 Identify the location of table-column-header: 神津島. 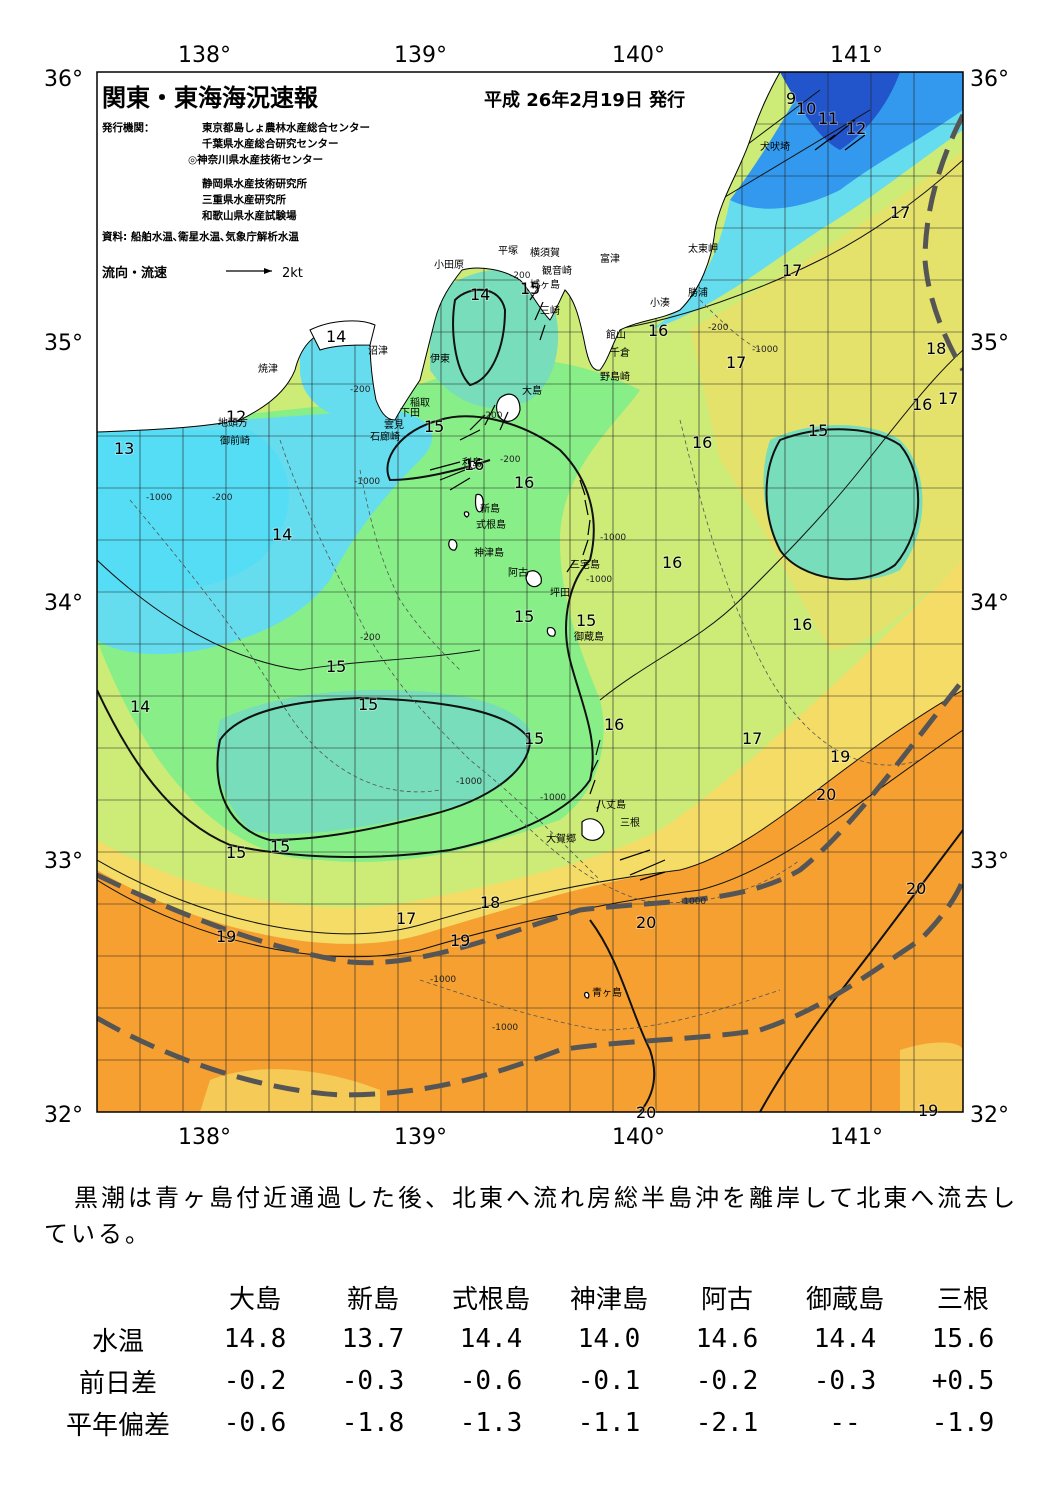
(608, 1299).